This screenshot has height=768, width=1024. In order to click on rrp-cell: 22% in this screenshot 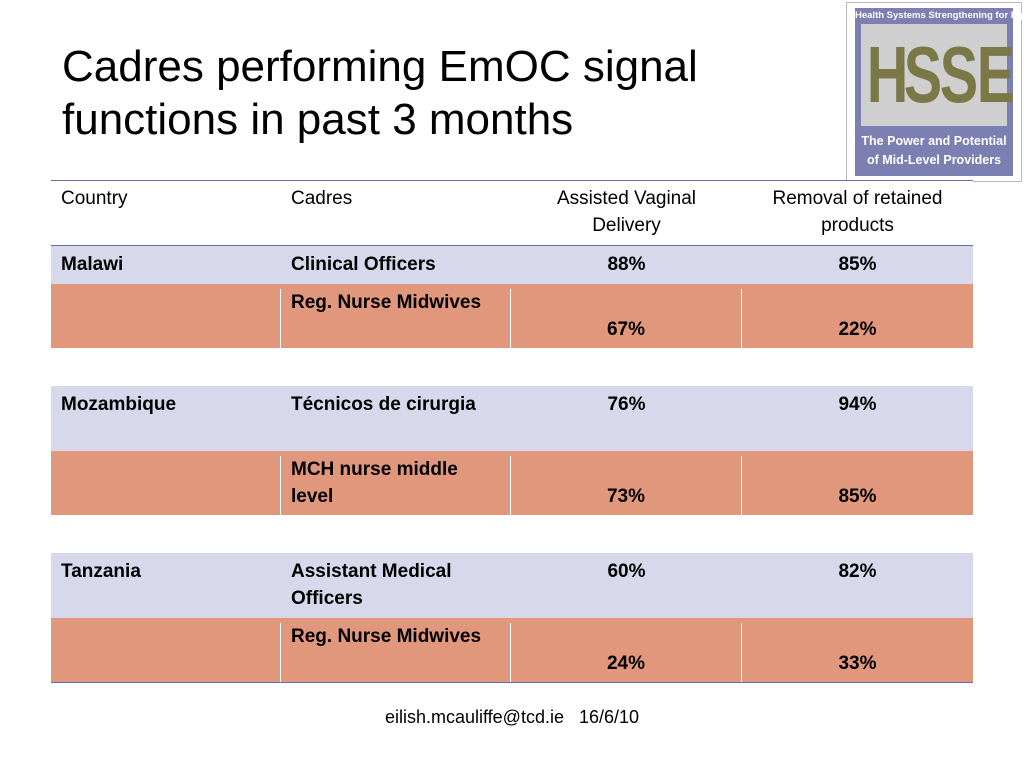, I will do `click(857, 329)`.